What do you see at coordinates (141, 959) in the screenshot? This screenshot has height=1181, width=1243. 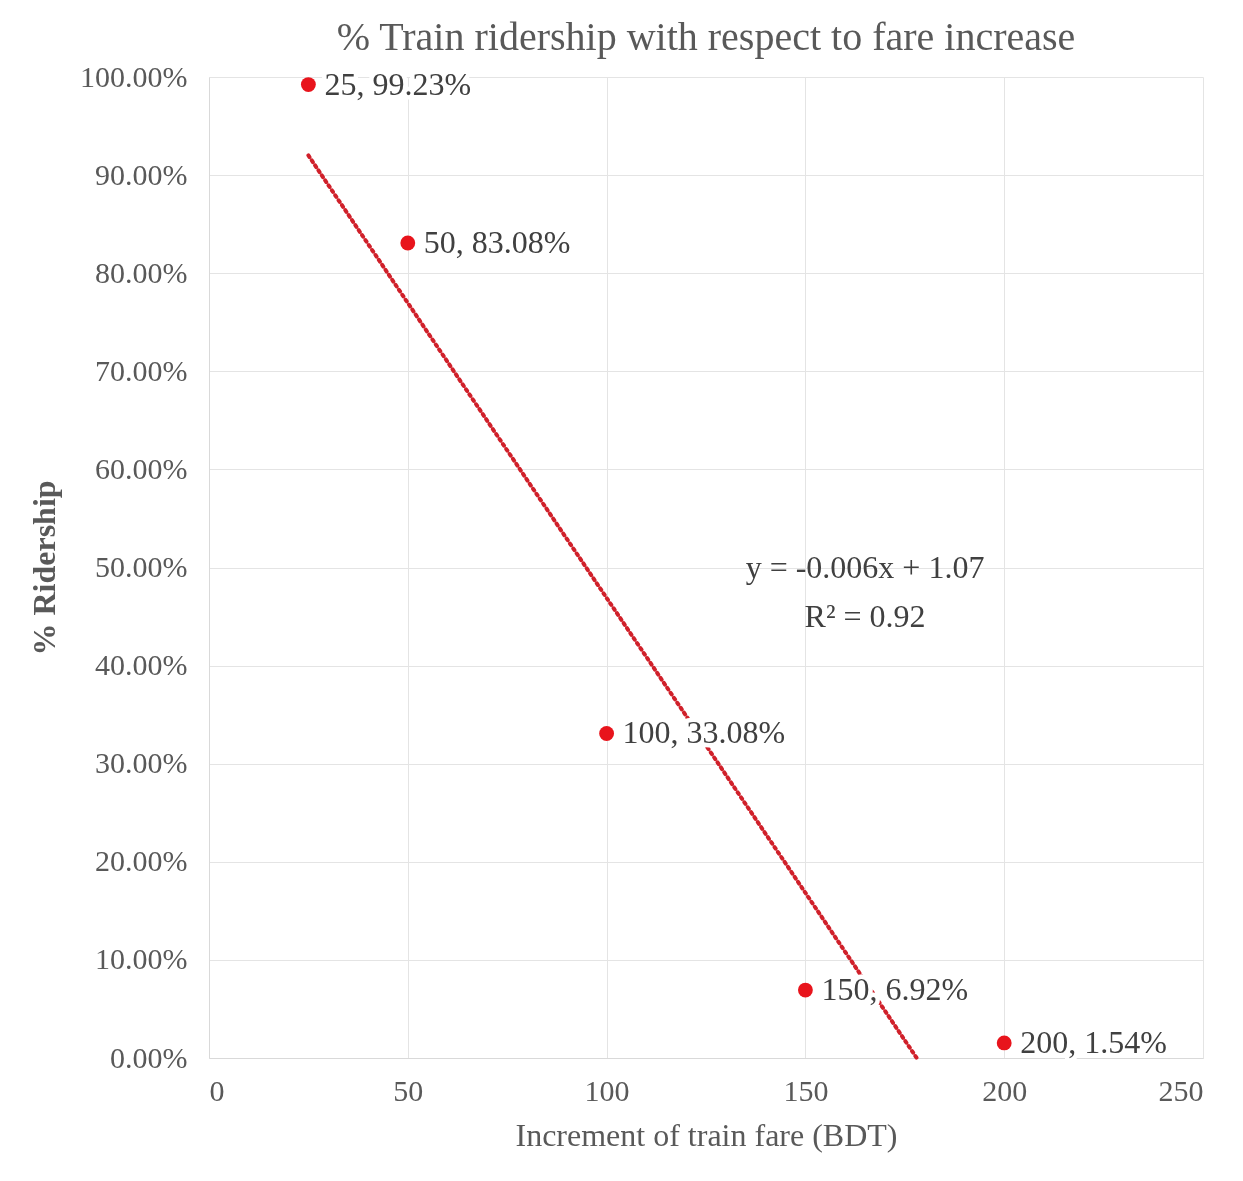 I see `y-tick-label: 10.00%` at bounding box center [141, 959].